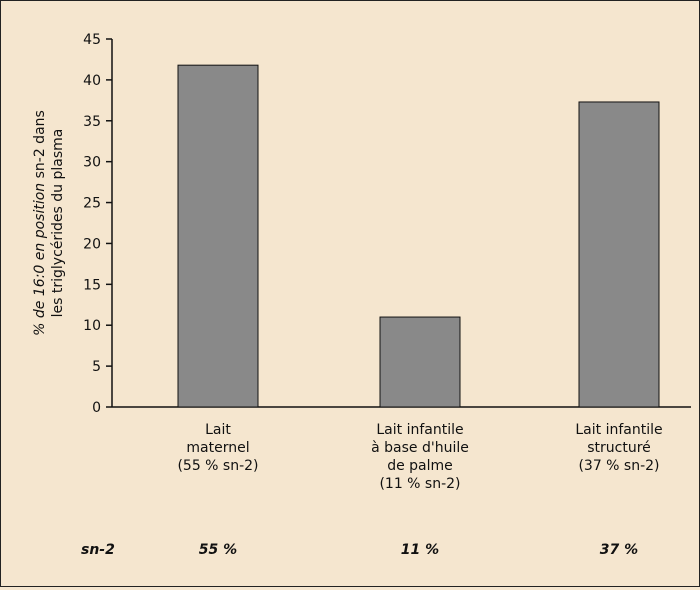 This screenshot has width=700, height=590. What do you see at coordinates (218, 550) in the screenshot?
I see `footer-value-1: 55 %` at bounding box center [218, 550].